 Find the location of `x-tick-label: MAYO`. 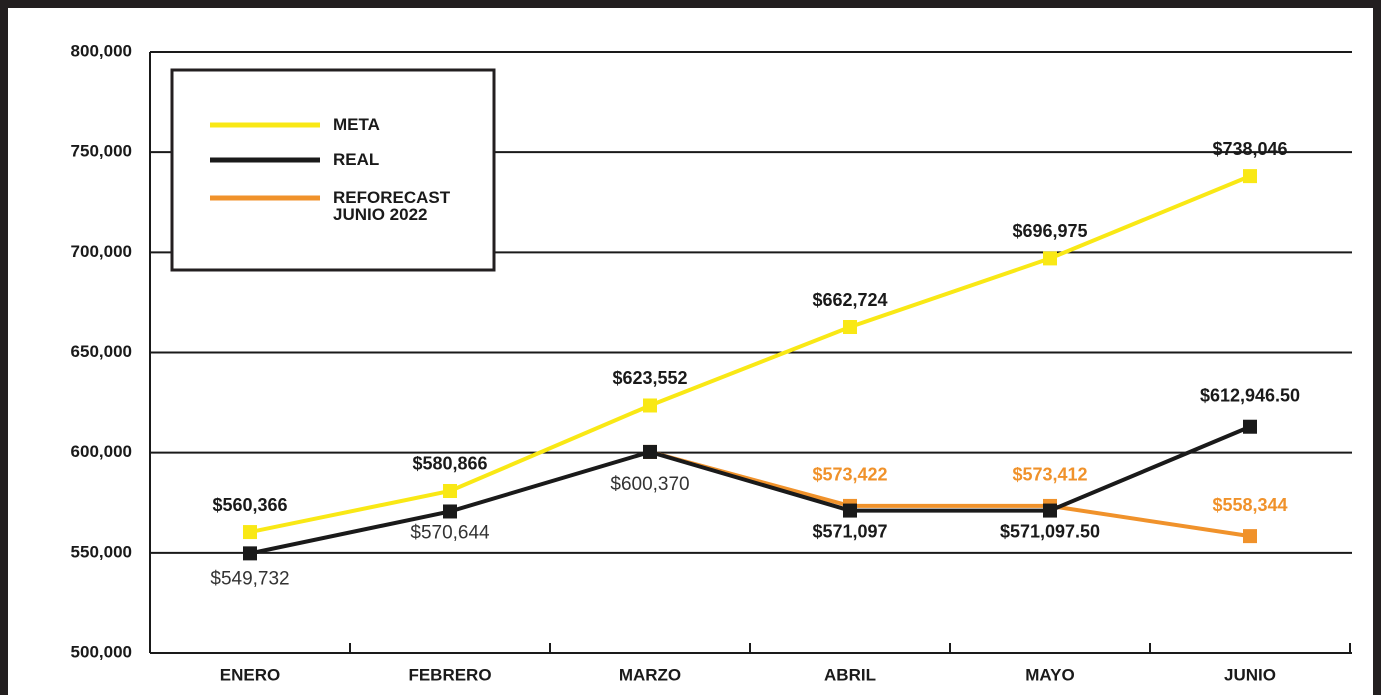

x-tick-label: MAYO is located at coordinates (1049, 674).